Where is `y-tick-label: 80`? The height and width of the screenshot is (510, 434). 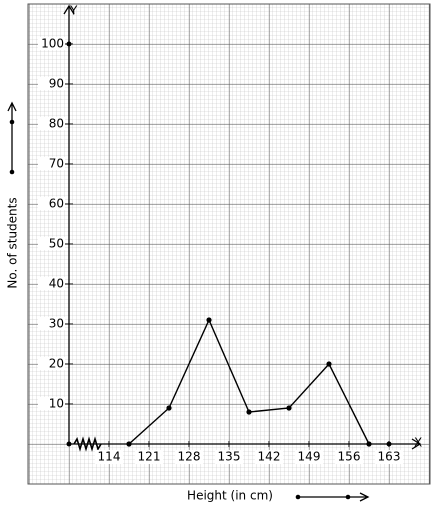 y-tick-label: 80 is located at coordinates (56, 124).